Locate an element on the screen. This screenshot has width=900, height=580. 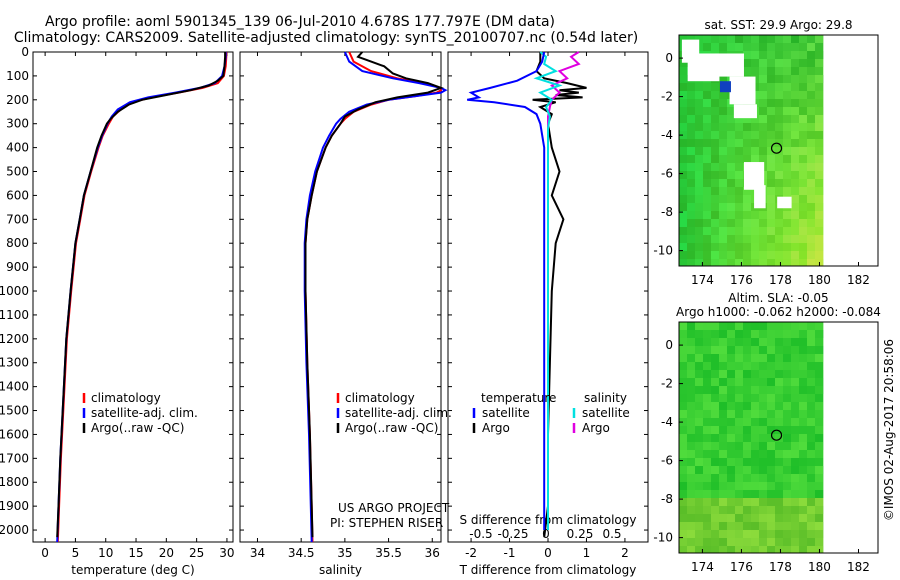
depth-tick-label: 1200 is located at coordinates (14, 339).